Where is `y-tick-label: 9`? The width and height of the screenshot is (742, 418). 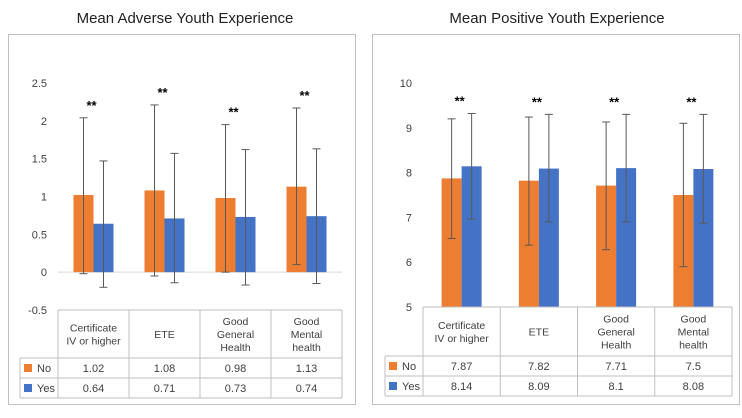
y-tick-label: 9 is located at coordinates (409, 129).